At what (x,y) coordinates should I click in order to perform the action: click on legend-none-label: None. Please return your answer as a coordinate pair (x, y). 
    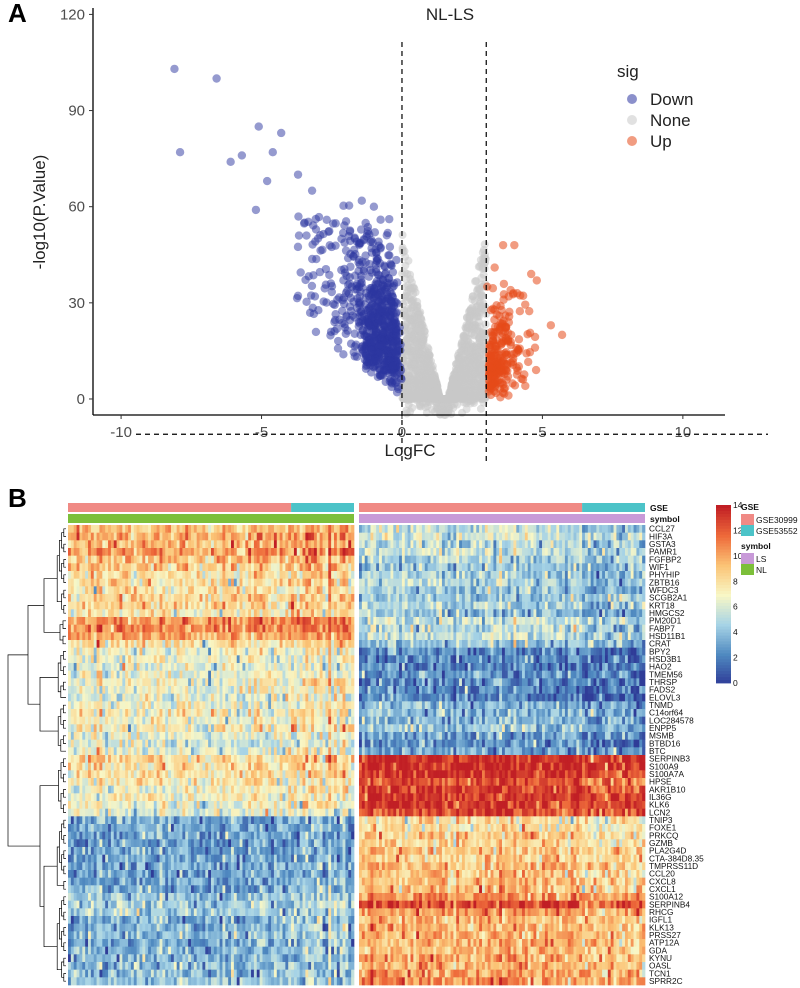
    Looking at the image, I should click on (670, 120).